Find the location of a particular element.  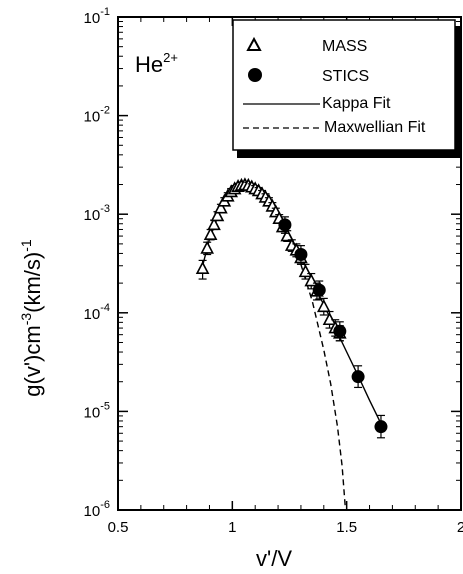

maxwellian-fit-line is located at coordinates (317, 373).